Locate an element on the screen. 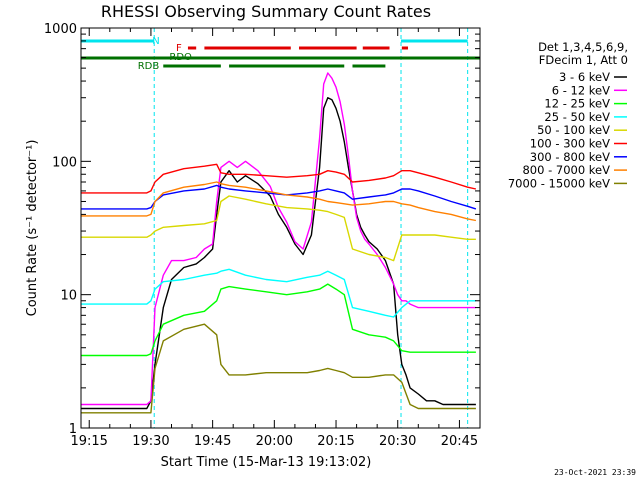  y-tick-label: 10 is located at coordinates (68, 296).